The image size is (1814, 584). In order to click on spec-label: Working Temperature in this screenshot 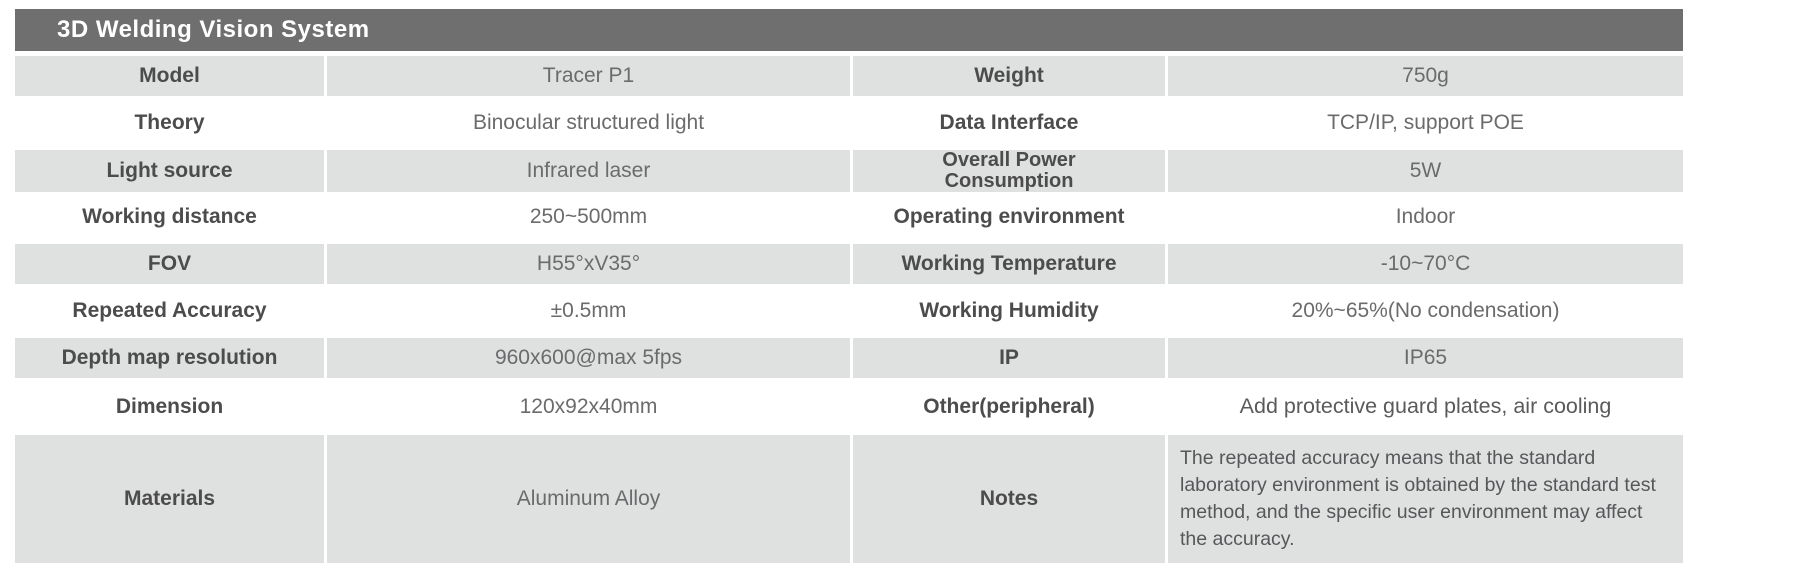, I will do `click(1009, 263)`.